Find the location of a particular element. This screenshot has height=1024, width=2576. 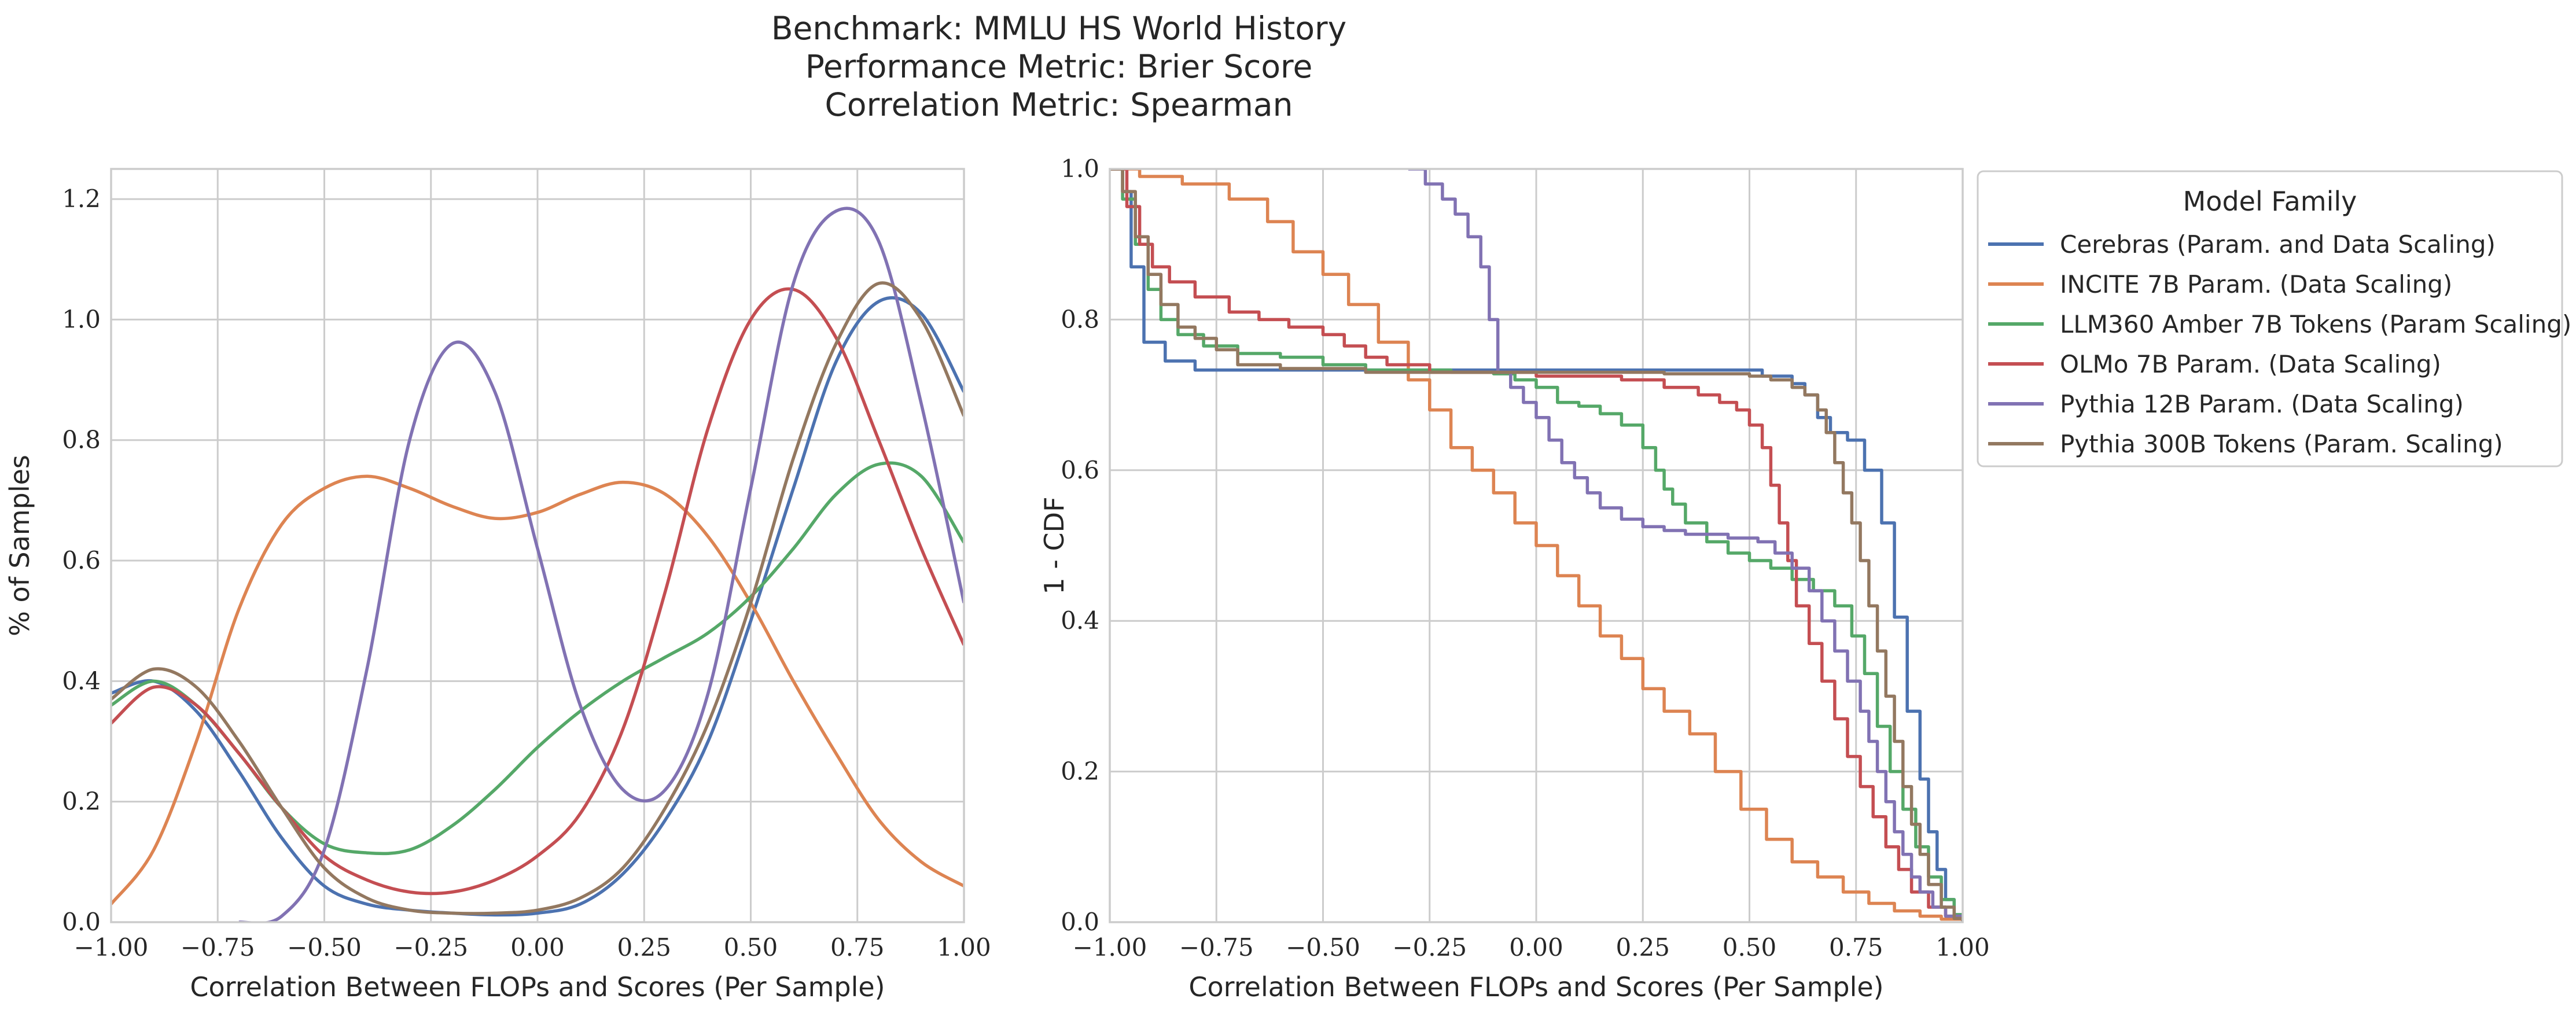

legend-label: Cerebras (Param. and Data Scaling) is located at coordinates (2278, 244).